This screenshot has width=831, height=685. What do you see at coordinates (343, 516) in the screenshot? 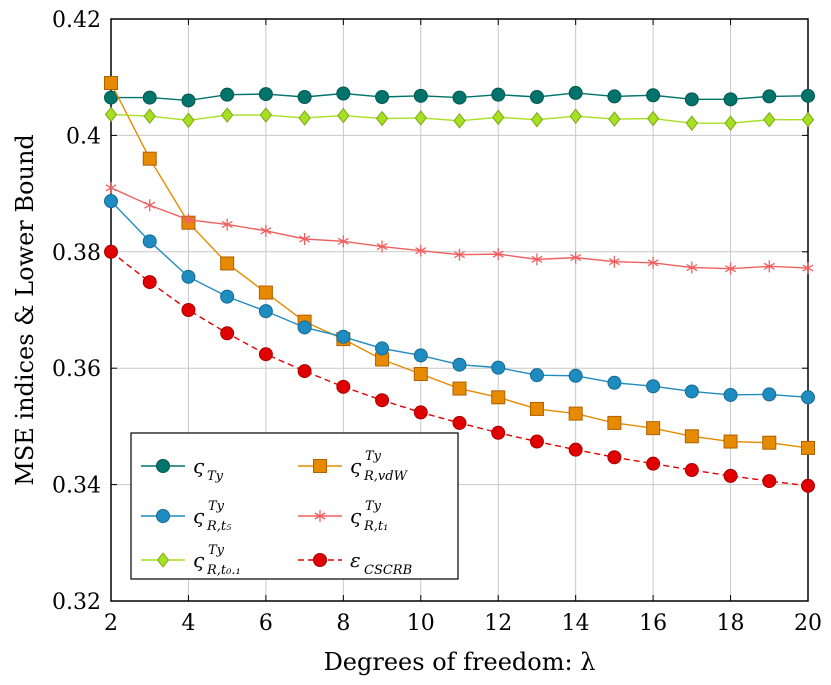
I see `legend-entry: ς Ty R,t₁` at bounding box center [343, 516].